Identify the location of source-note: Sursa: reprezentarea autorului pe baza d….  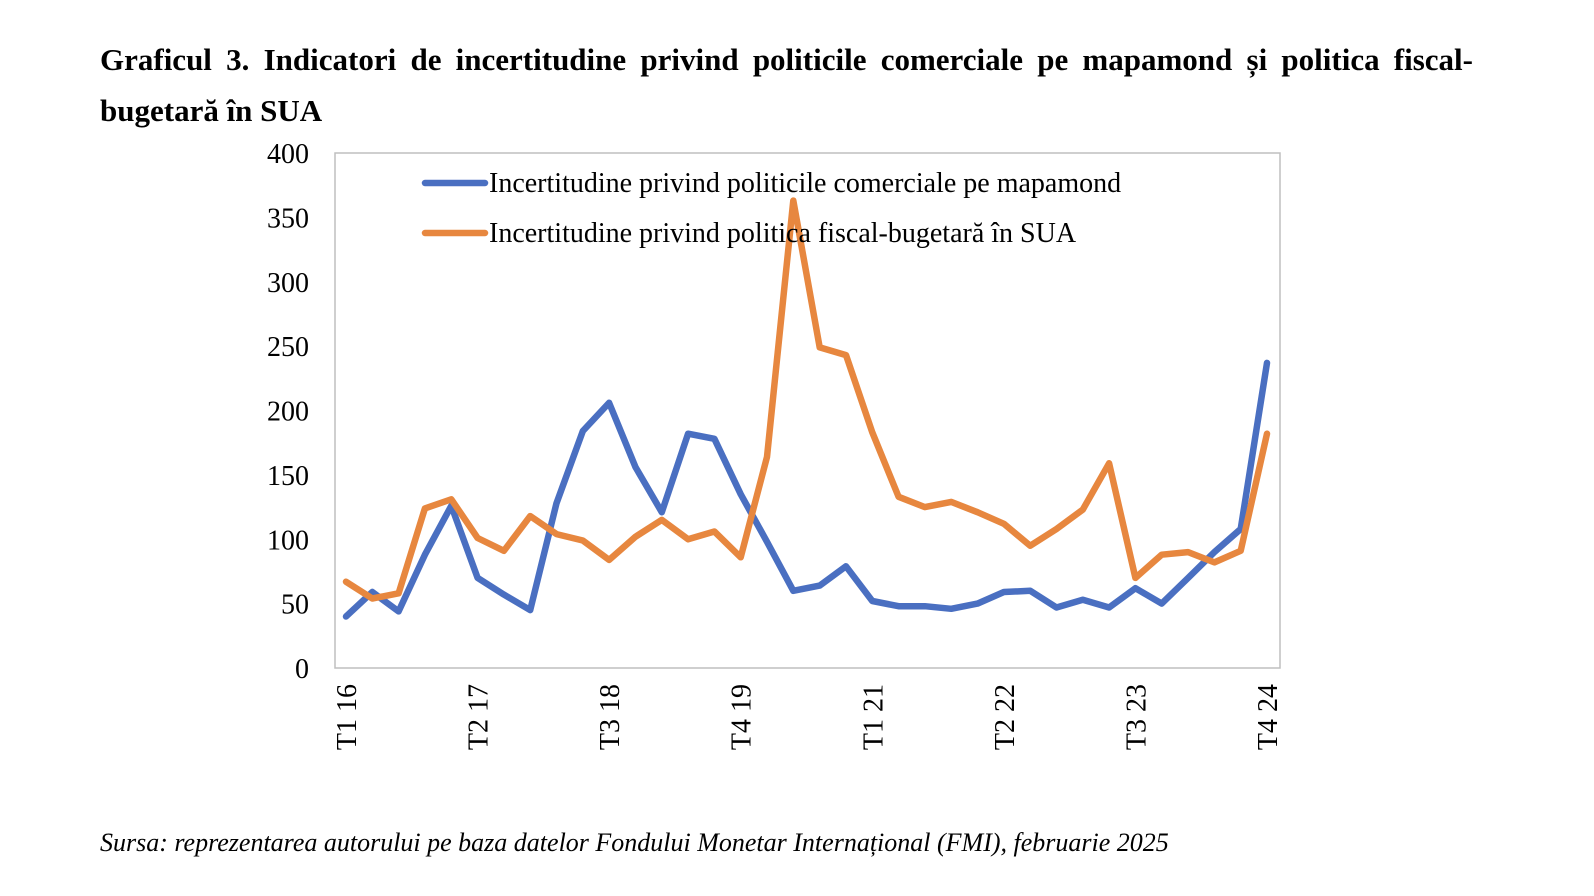
(634, 842).